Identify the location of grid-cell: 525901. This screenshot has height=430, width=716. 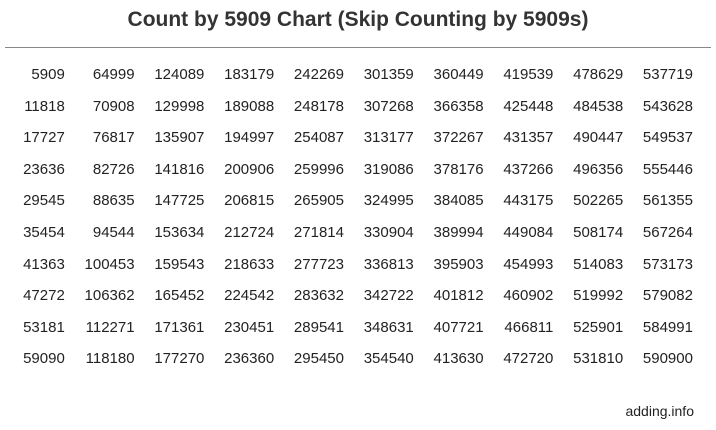
(598, 327).